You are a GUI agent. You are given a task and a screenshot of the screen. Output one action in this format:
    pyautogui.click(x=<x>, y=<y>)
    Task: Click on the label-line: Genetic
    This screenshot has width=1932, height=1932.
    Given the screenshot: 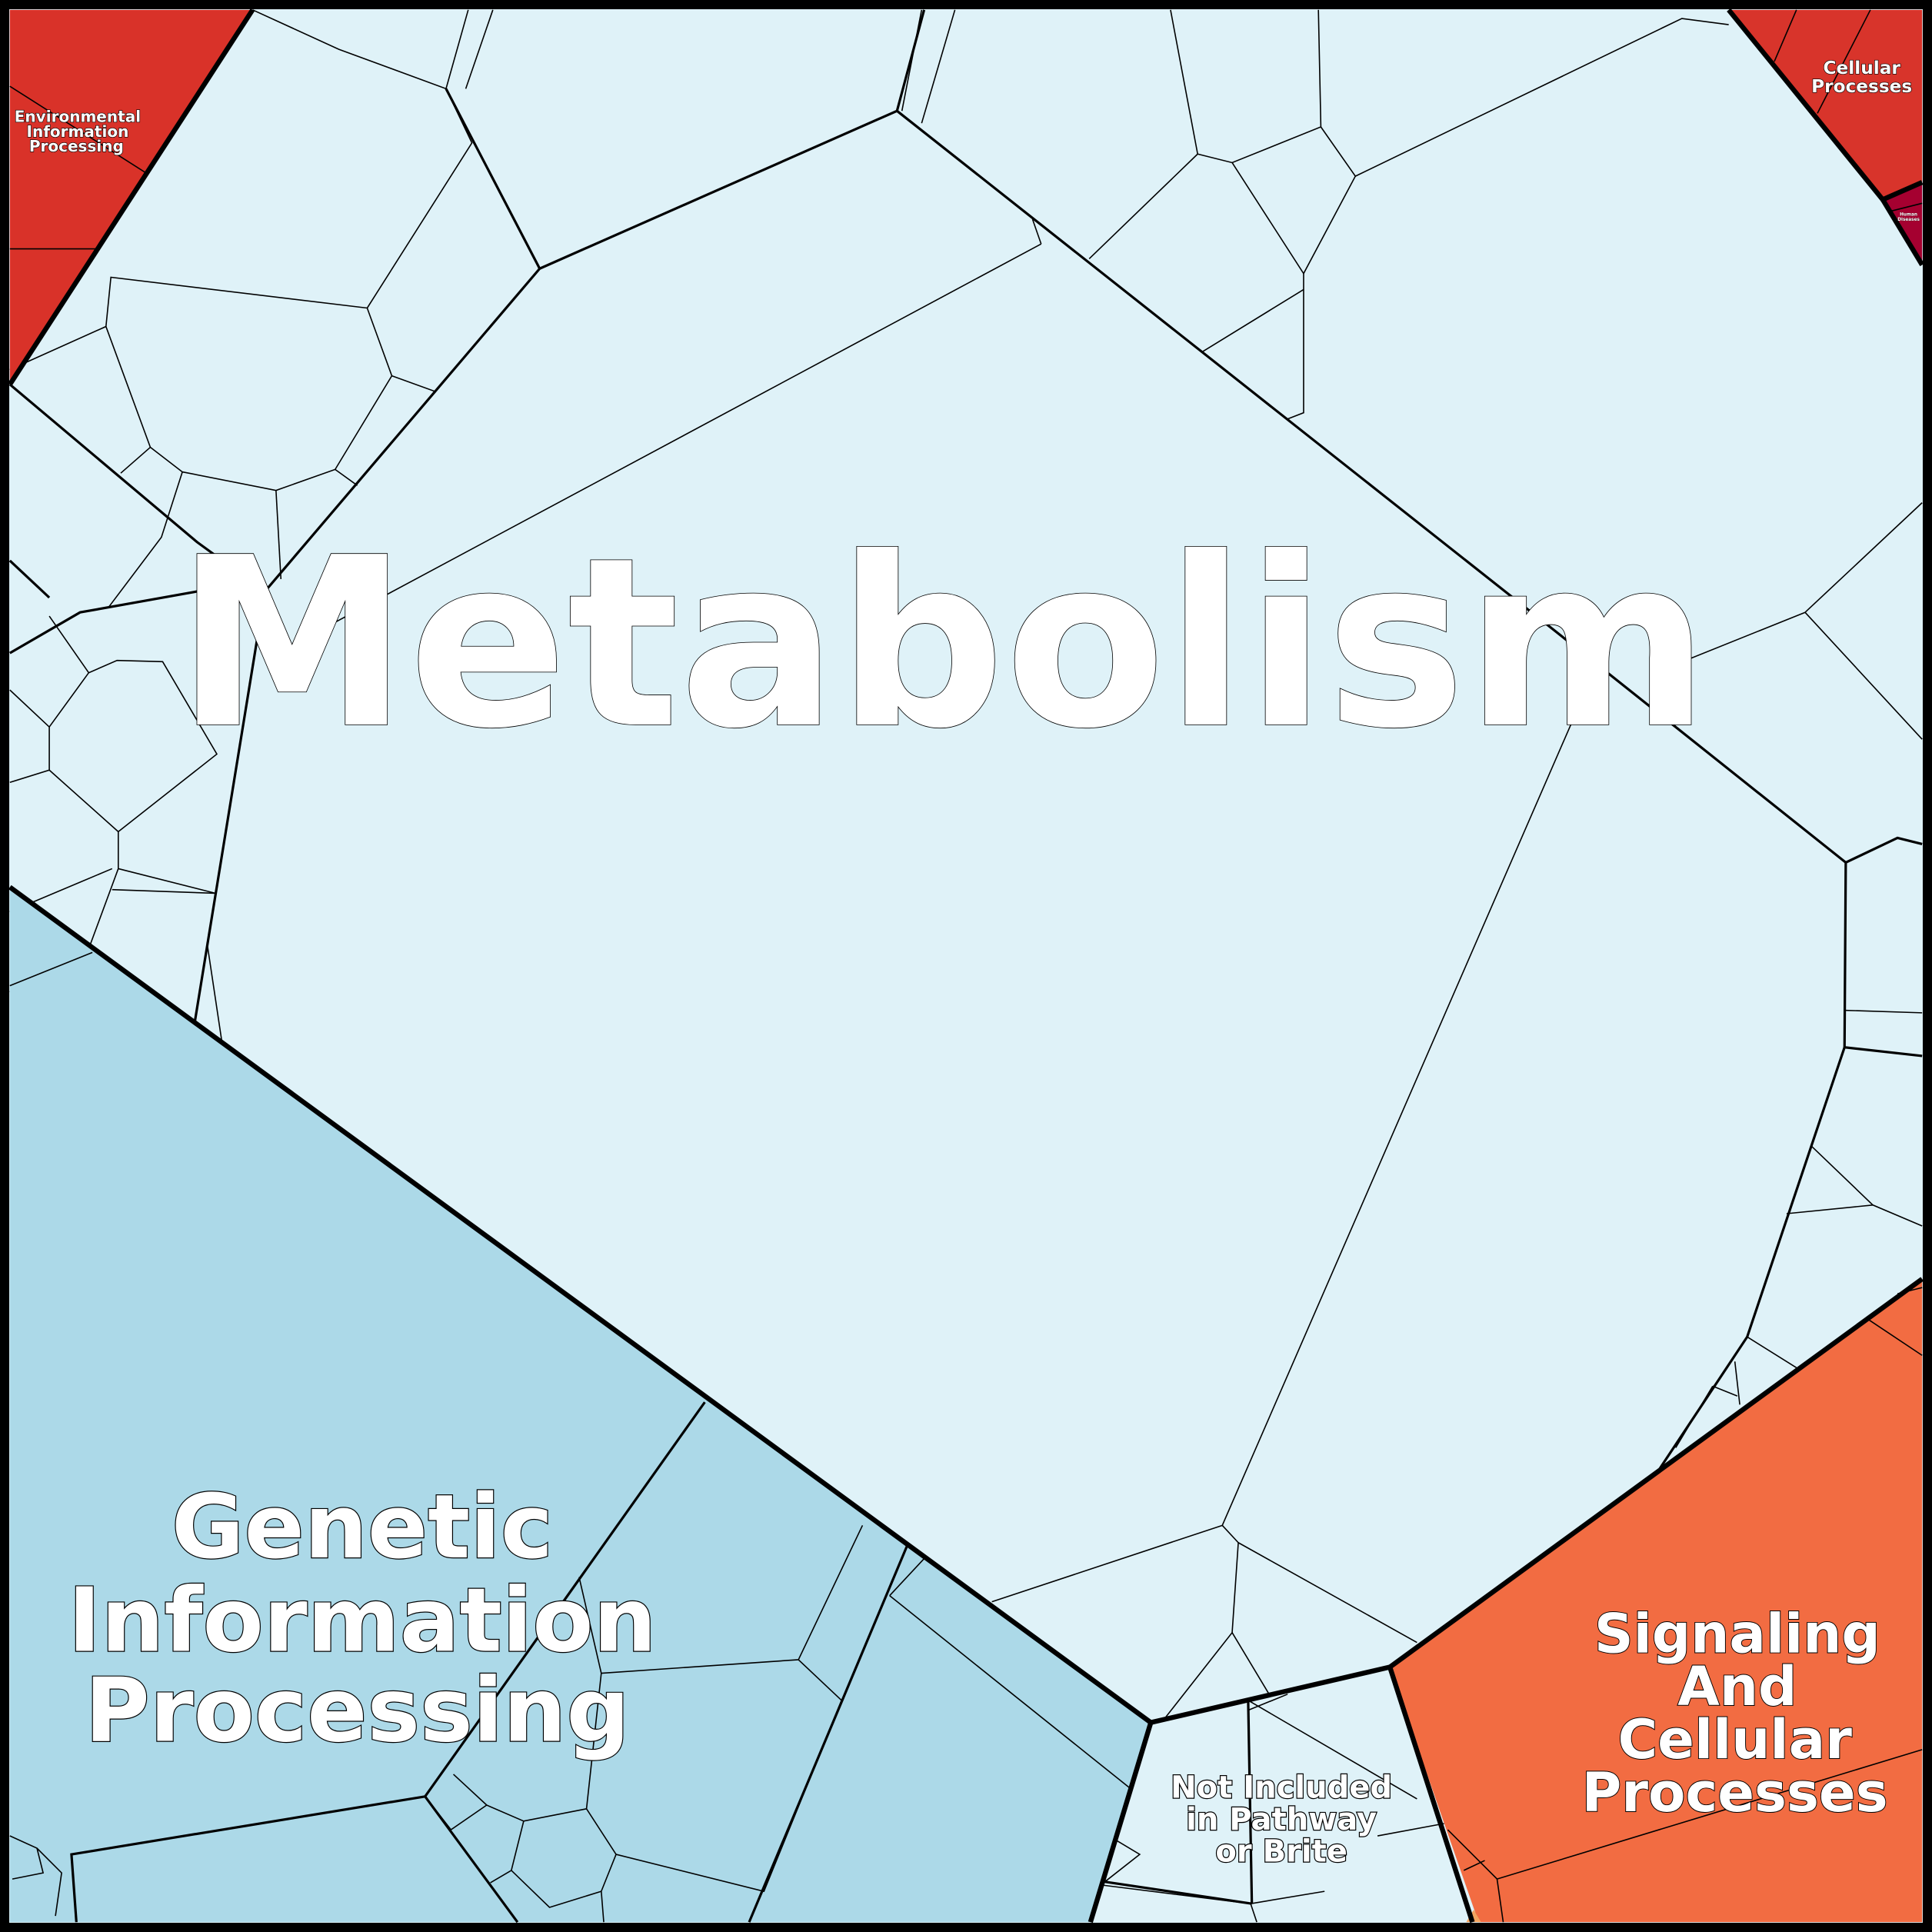 What is the action you would take?
    pyautogui.click(x=362, y=1527)
    